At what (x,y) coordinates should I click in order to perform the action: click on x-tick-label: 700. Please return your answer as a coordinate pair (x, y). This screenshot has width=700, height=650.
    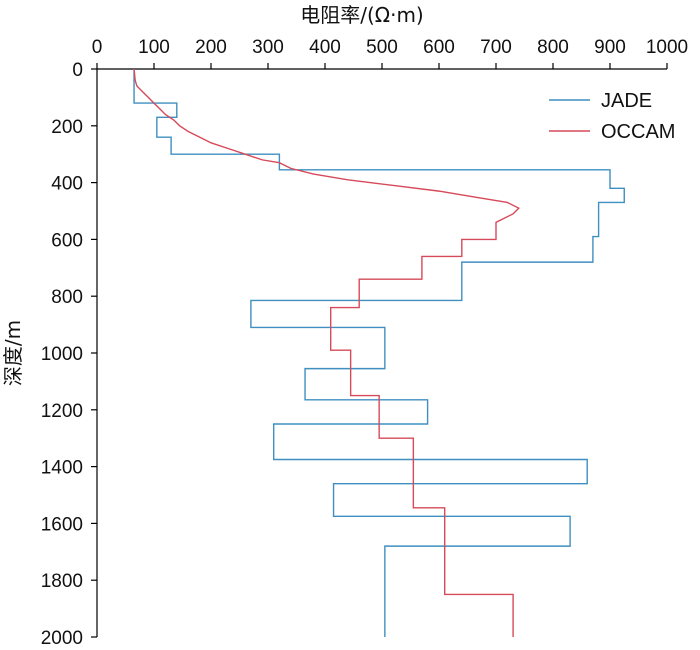
    Looking at the image, I should click on (496, 47).